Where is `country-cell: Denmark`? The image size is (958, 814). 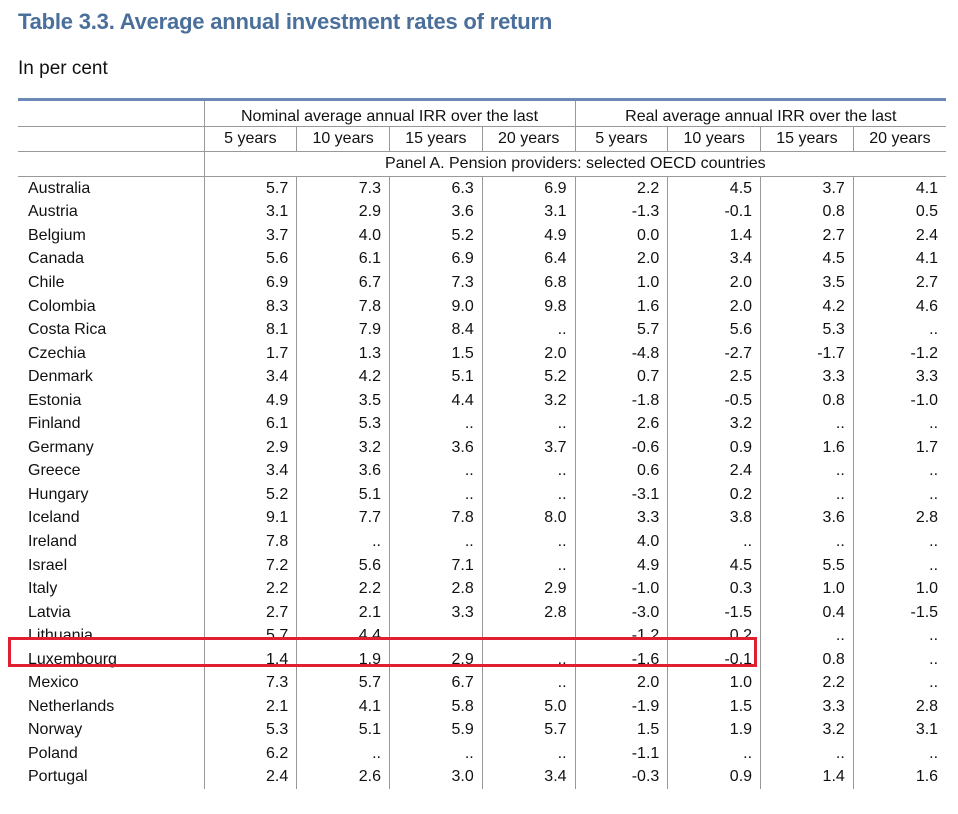
country-cell: Denmark is located at coordinates (60, 377).